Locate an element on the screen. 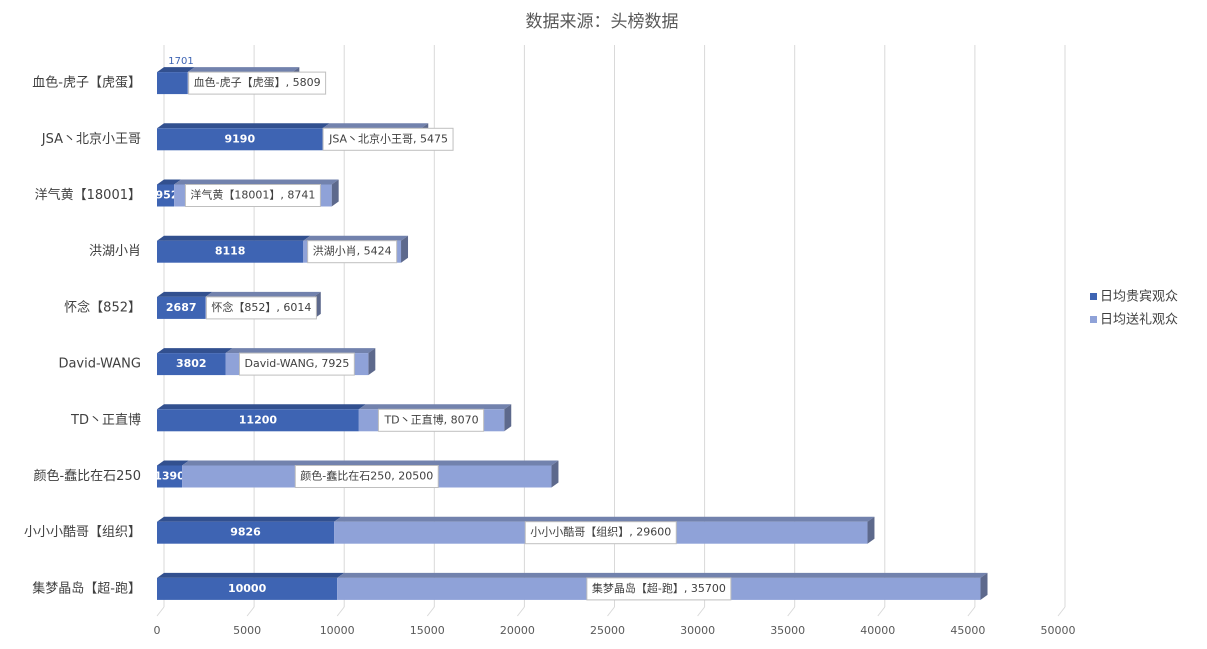 Image resolution: width=1207 pixels, height=649 pixels. data-label: 洪湖小肖, 5424 is located at coordinates (352, 251).